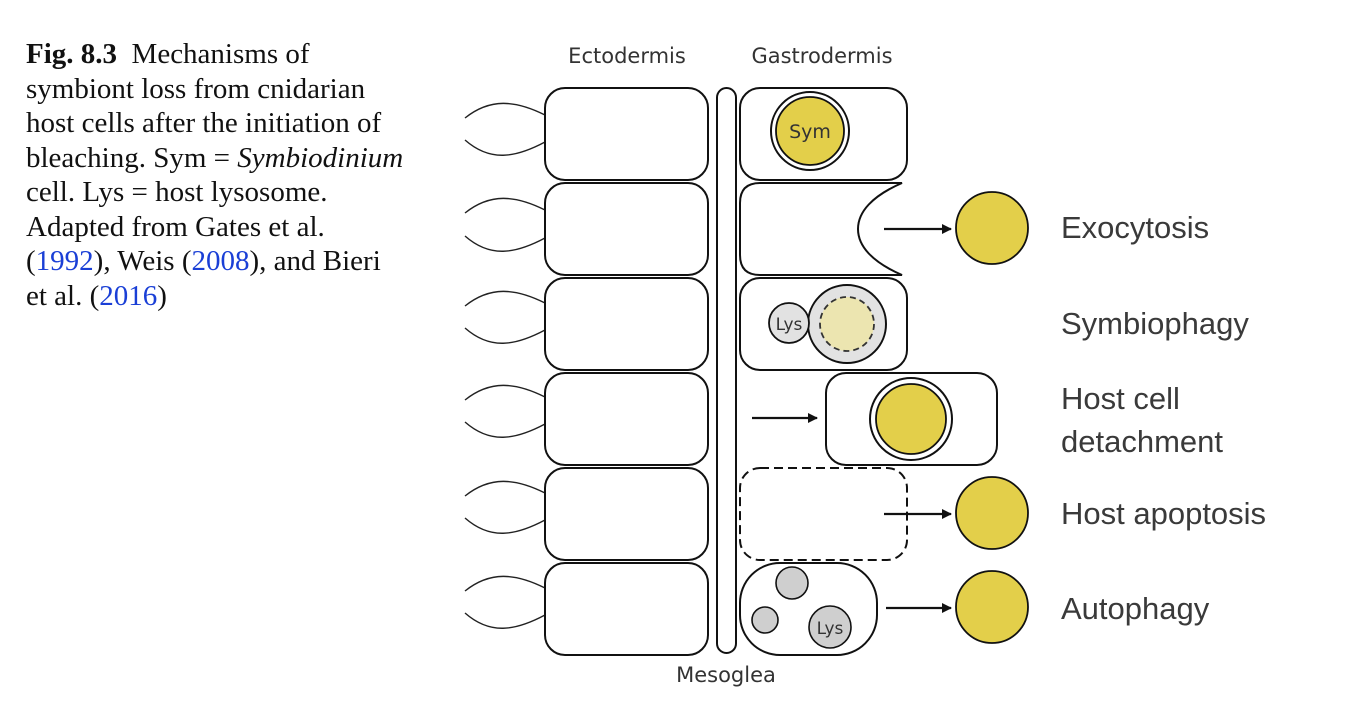 Image resolution: width=1352 pixels, height=720 pixels. What do you see at coordinates (726, 675) in the screenshot?
I see `mesoglea-label: Mesoglea` at bounding box center [726, 675].